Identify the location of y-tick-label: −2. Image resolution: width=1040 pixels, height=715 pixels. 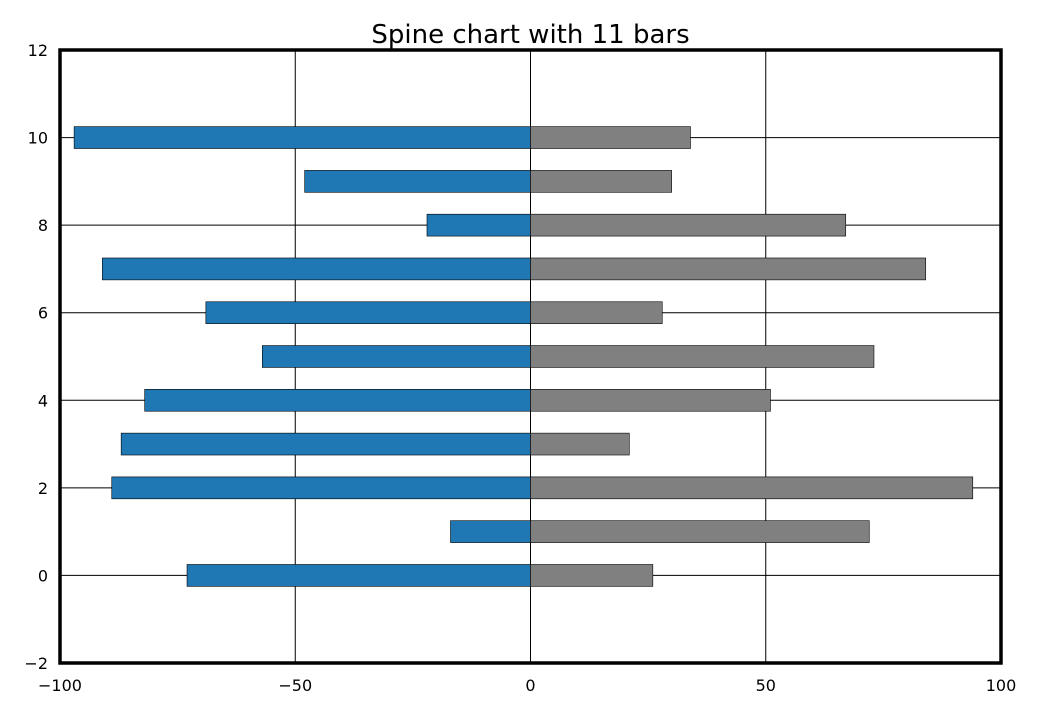
(36, 663).